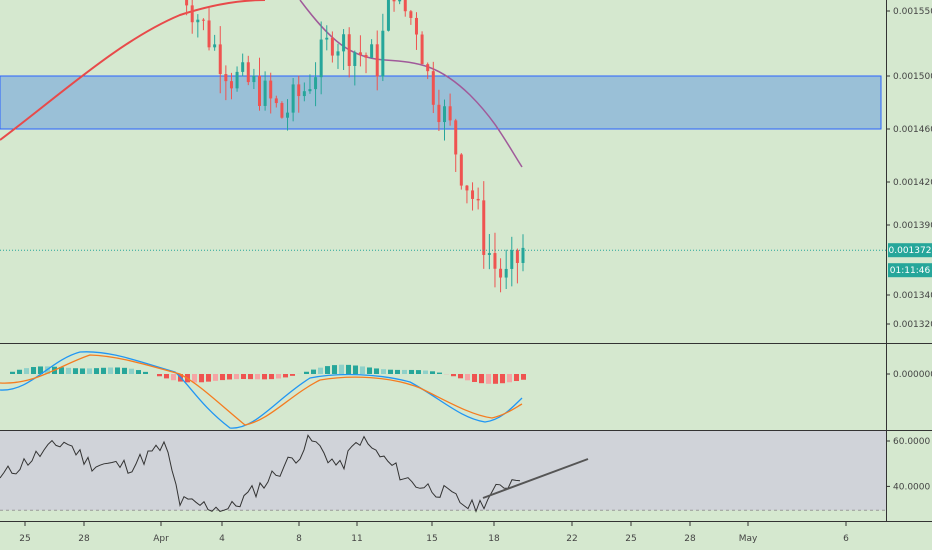 This screenshot has width=932, height=550. Describe the element at coordinates (299, 539) in the screenshot. I see `time-tick-label: 8` at that location.